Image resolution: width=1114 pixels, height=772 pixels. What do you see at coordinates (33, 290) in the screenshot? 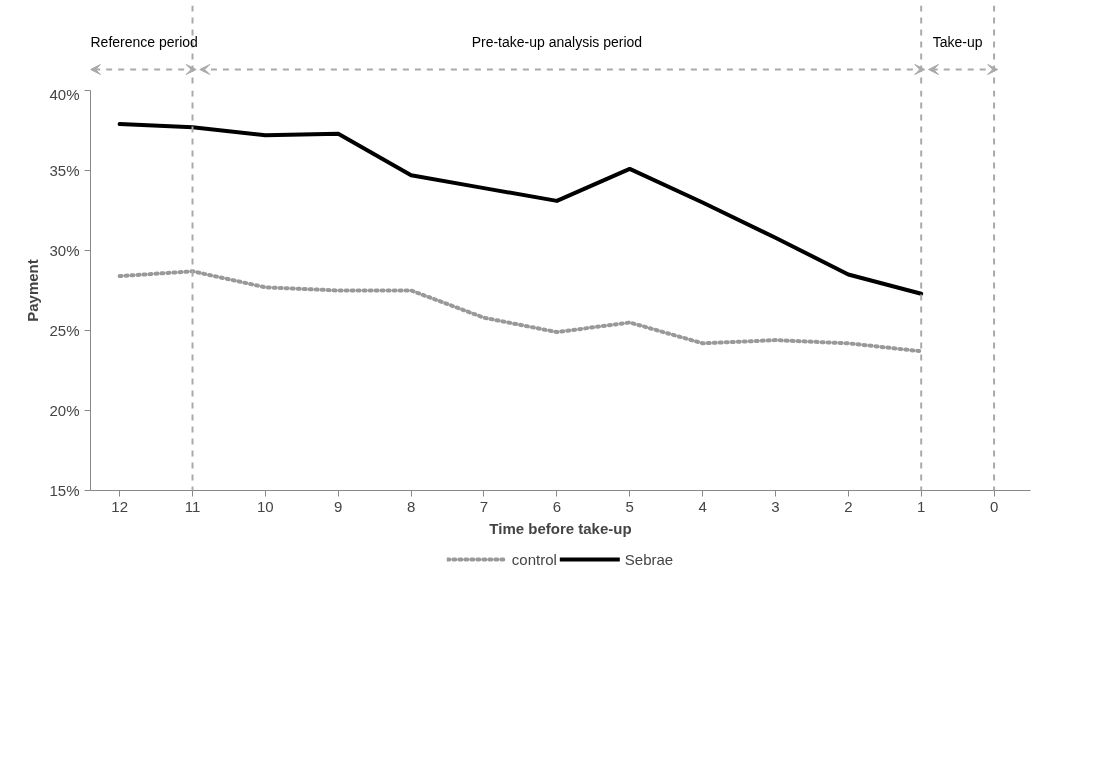
I see `y-axis-title: Payment` at bounding box center [33, 290].